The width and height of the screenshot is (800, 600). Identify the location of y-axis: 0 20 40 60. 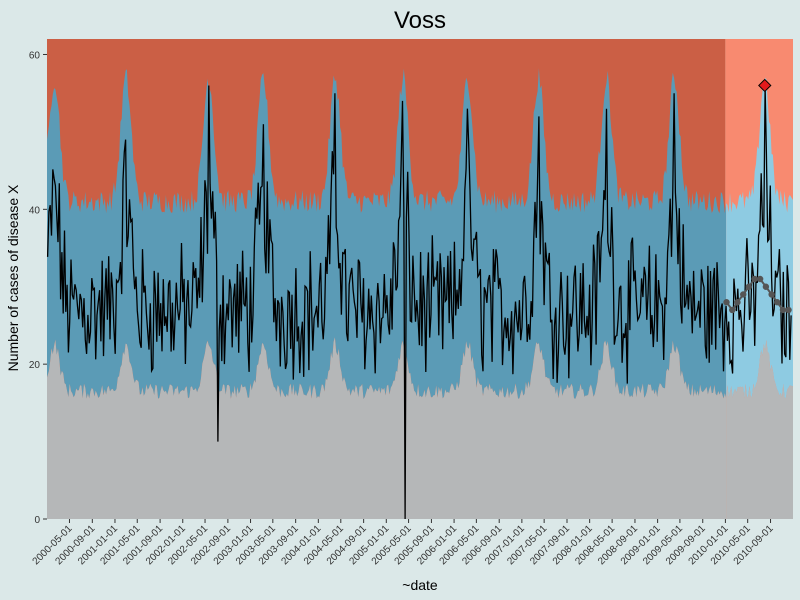
(38, 288).